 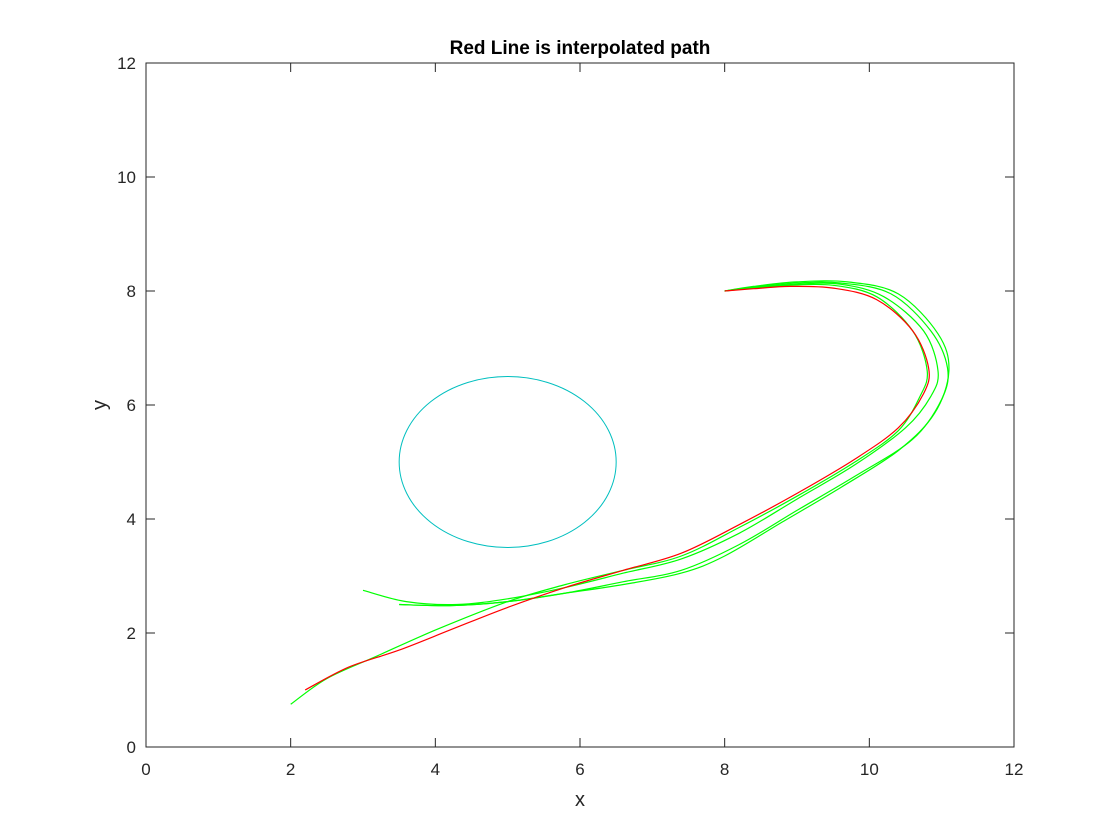 What do you see at coordinates (145, 769) in the screenshot?
I see `x-tick-label: 0` at bounding box center [145, 769].